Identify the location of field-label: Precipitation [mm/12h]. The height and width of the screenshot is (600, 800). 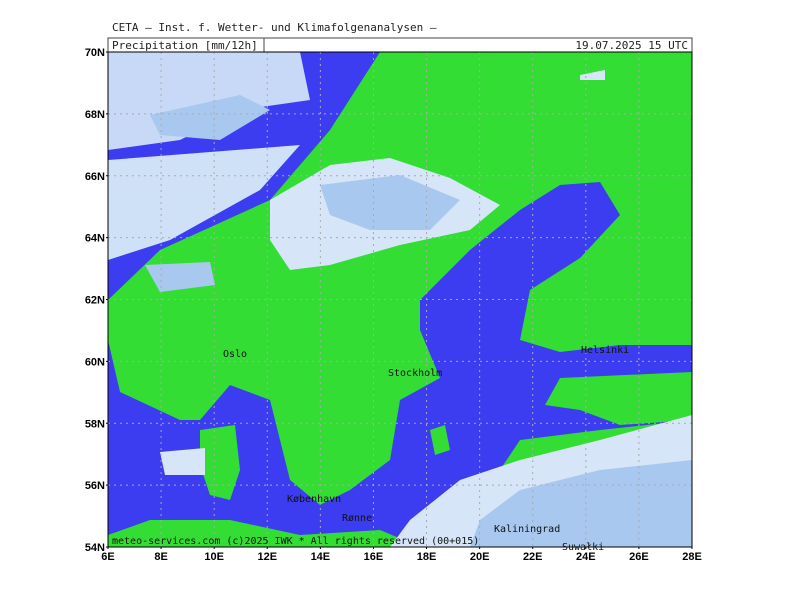
(185, 45).